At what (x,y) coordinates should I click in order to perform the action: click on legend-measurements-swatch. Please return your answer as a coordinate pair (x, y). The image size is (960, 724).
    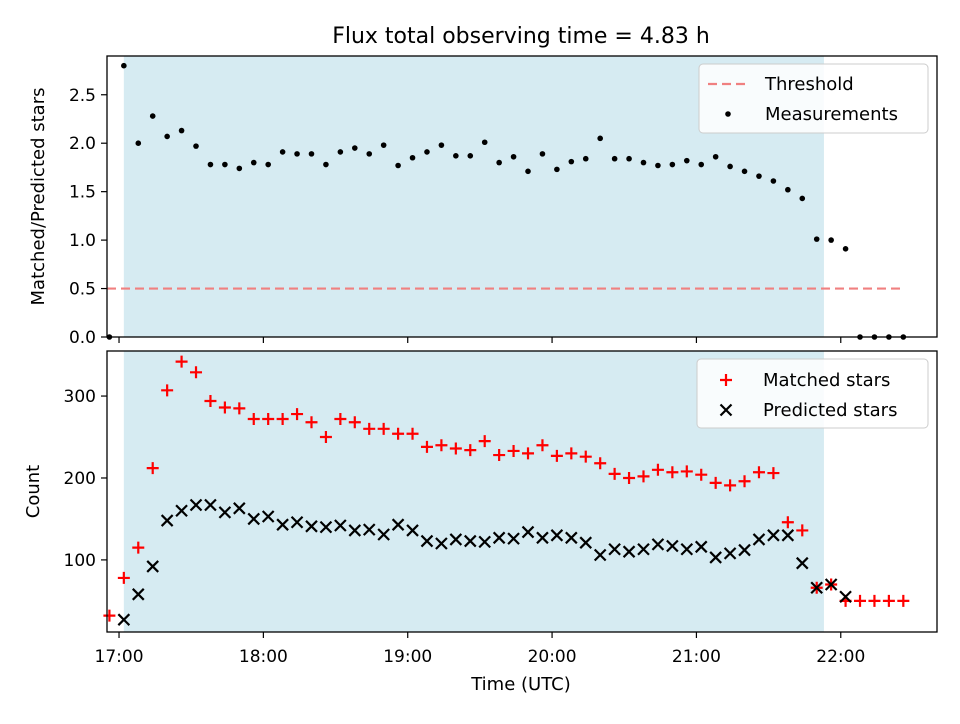
    Looking at the image, I should click on (728, 114).